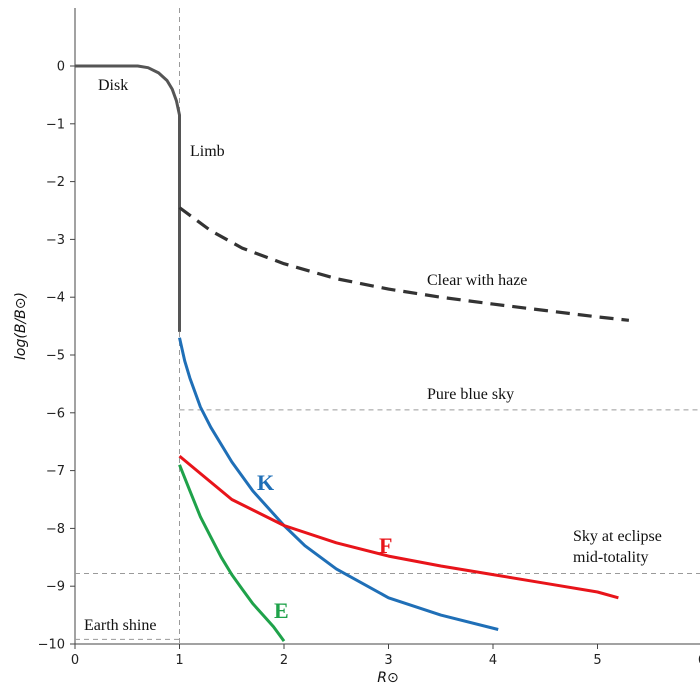 The width and height of the screenshot is (700, 693). Describe the element at coordinates (55, 587) in the screenshot. I see `y-tick-label: −9` at that location.